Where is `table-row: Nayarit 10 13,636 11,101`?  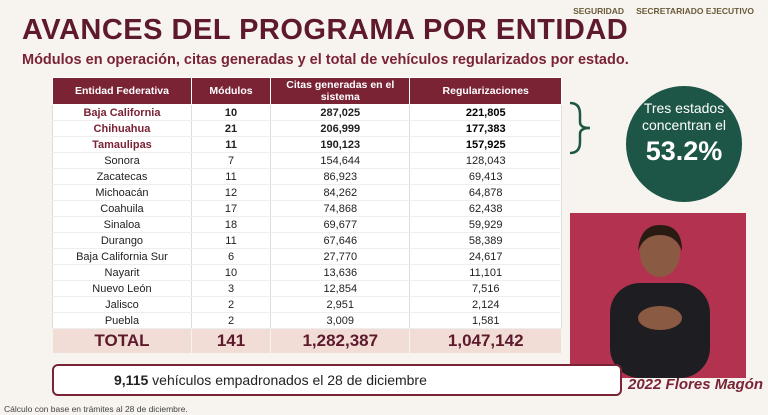
table-row: Nayarit 10 13,636 11,101 is located at coordinates (307, 272).